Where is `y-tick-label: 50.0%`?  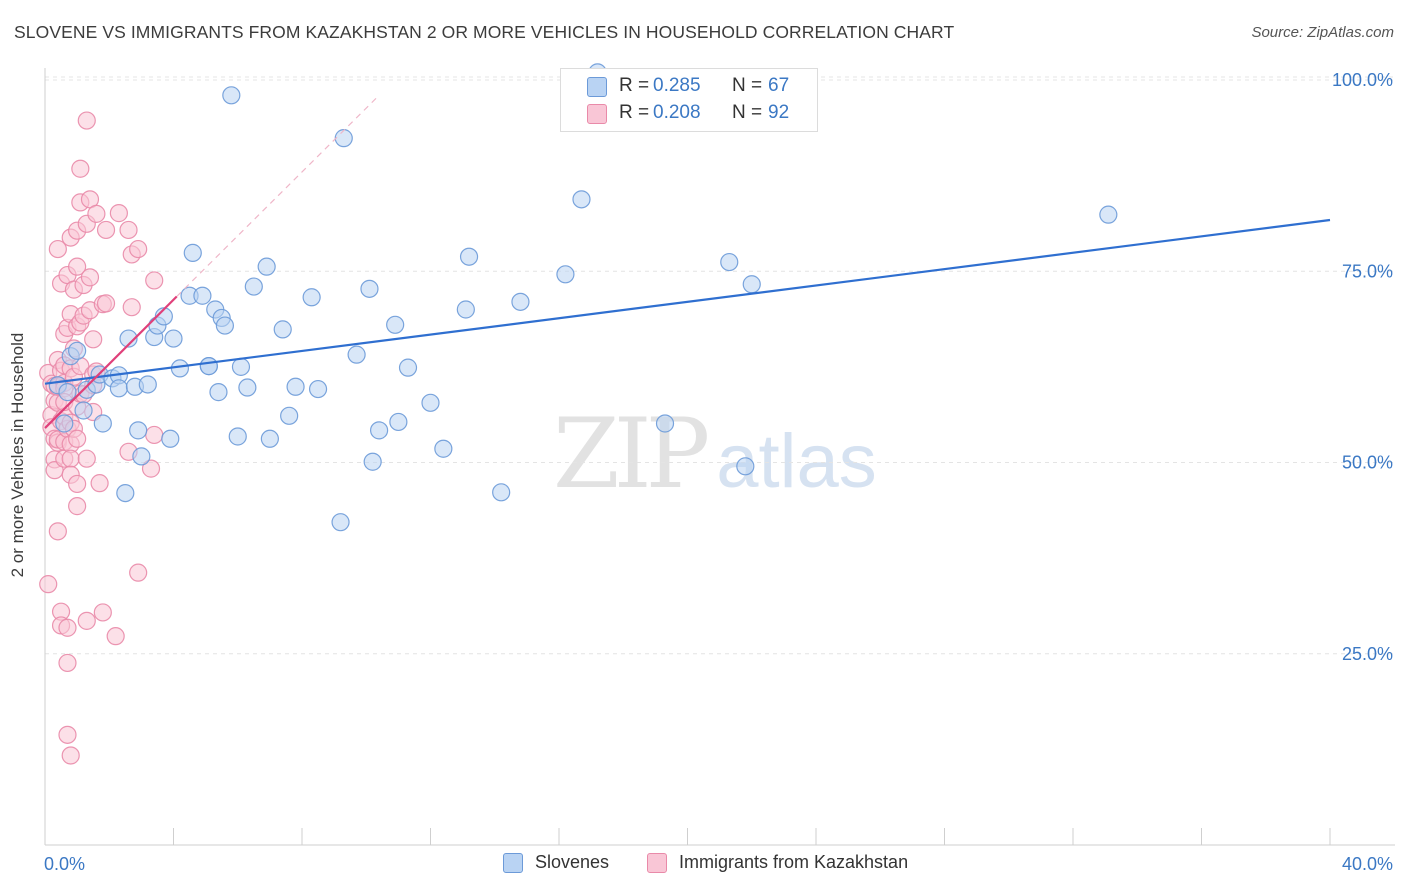 y-tick-label: 50.0% is located at coordinates (1367, 463).